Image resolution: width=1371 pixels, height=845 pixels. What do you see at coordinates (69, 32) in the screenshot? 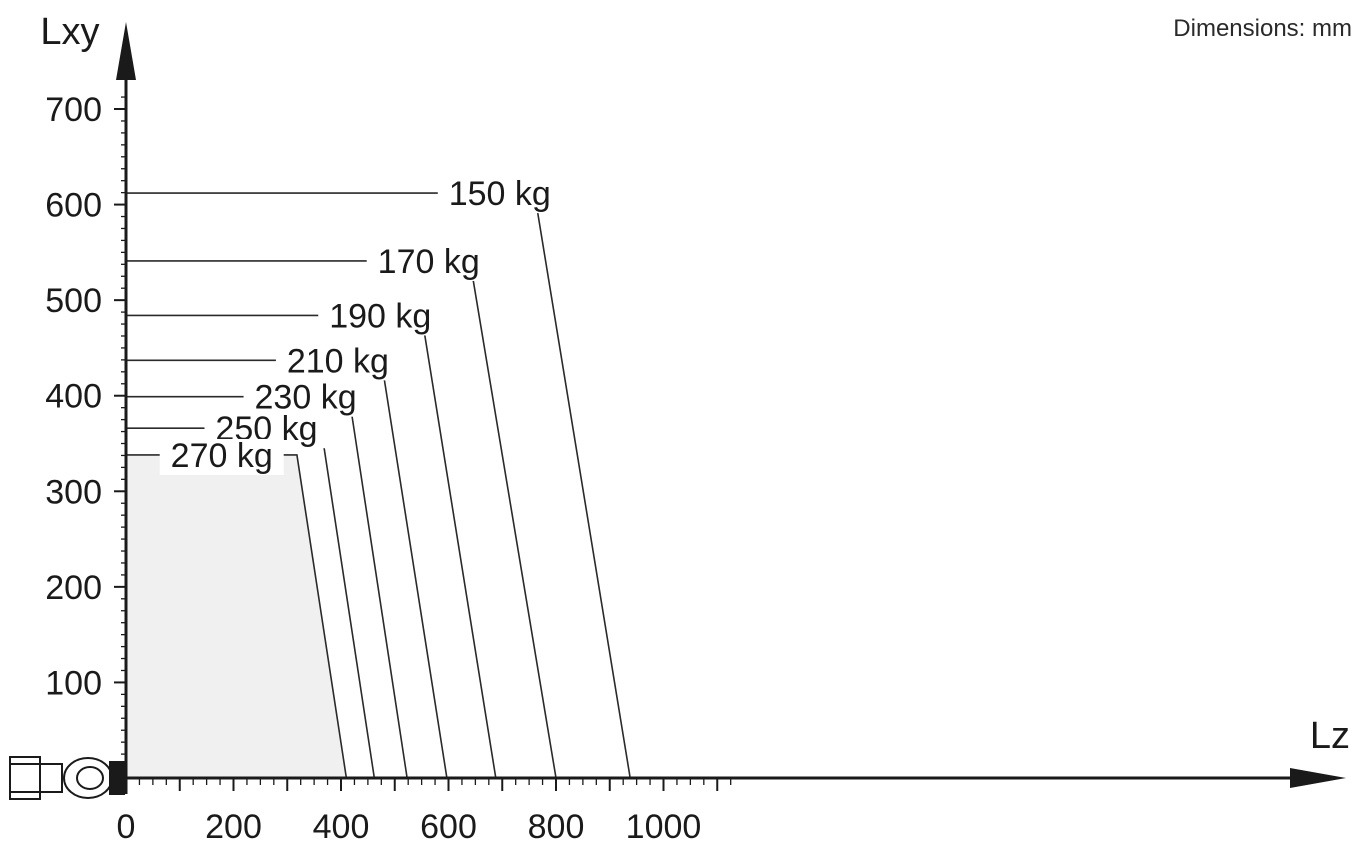
I see `y-axis-label: Lxy` at bounding box center [69, 32].